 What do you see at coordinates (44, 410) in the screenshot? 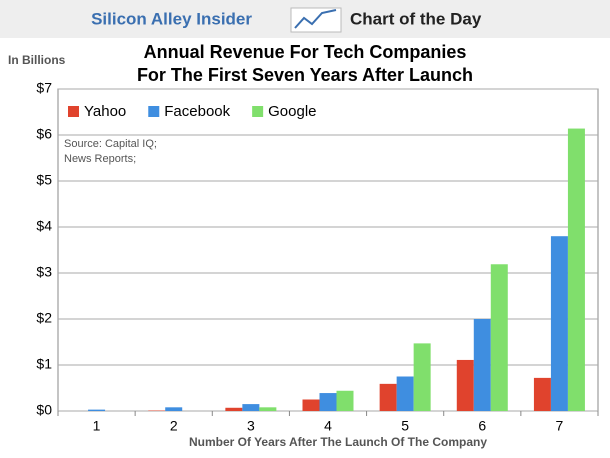
I see `y-tick-label: $0` at bounding box center [44, 410].